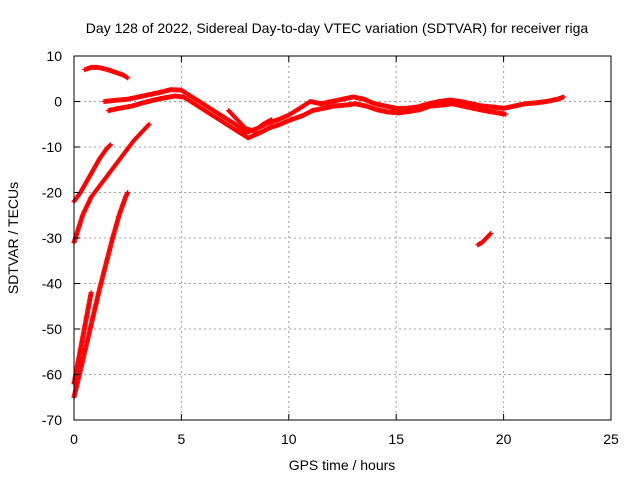  What do you see at coordinates (52, 375) in the screenshot?
I see `y-tick-label: -60` at bounding box center [52, 375].